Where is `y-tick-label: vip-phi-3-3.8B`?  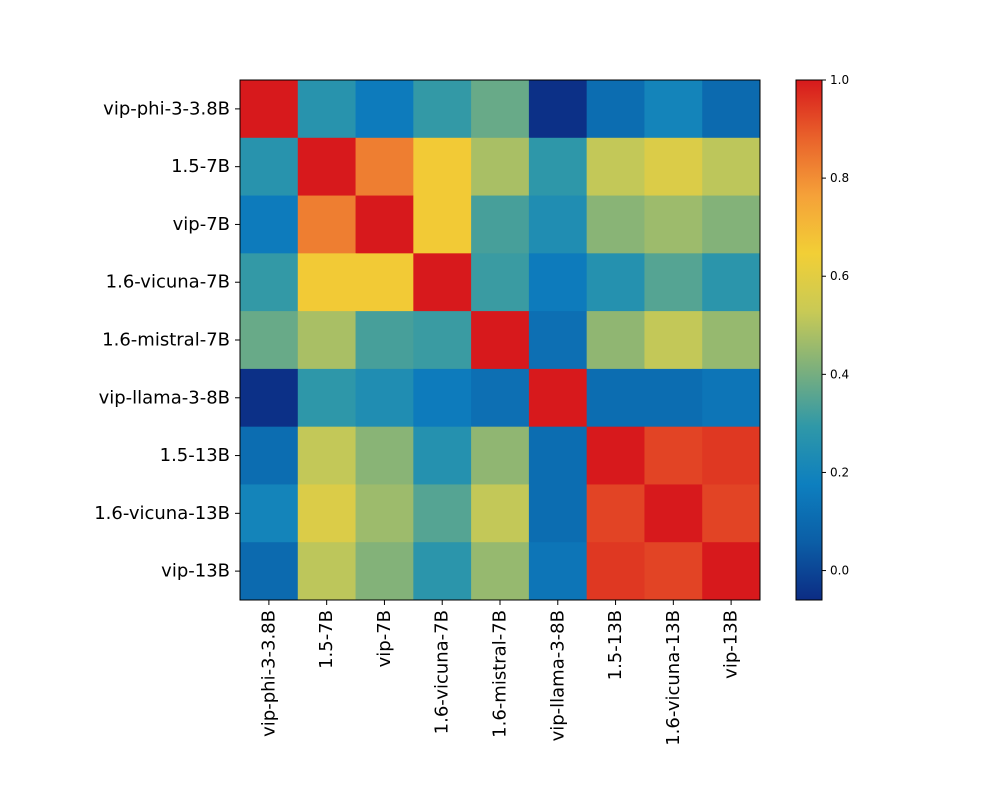 y-tick-label: vip-phi-3-3.8B is located at coordinates (166, 108).